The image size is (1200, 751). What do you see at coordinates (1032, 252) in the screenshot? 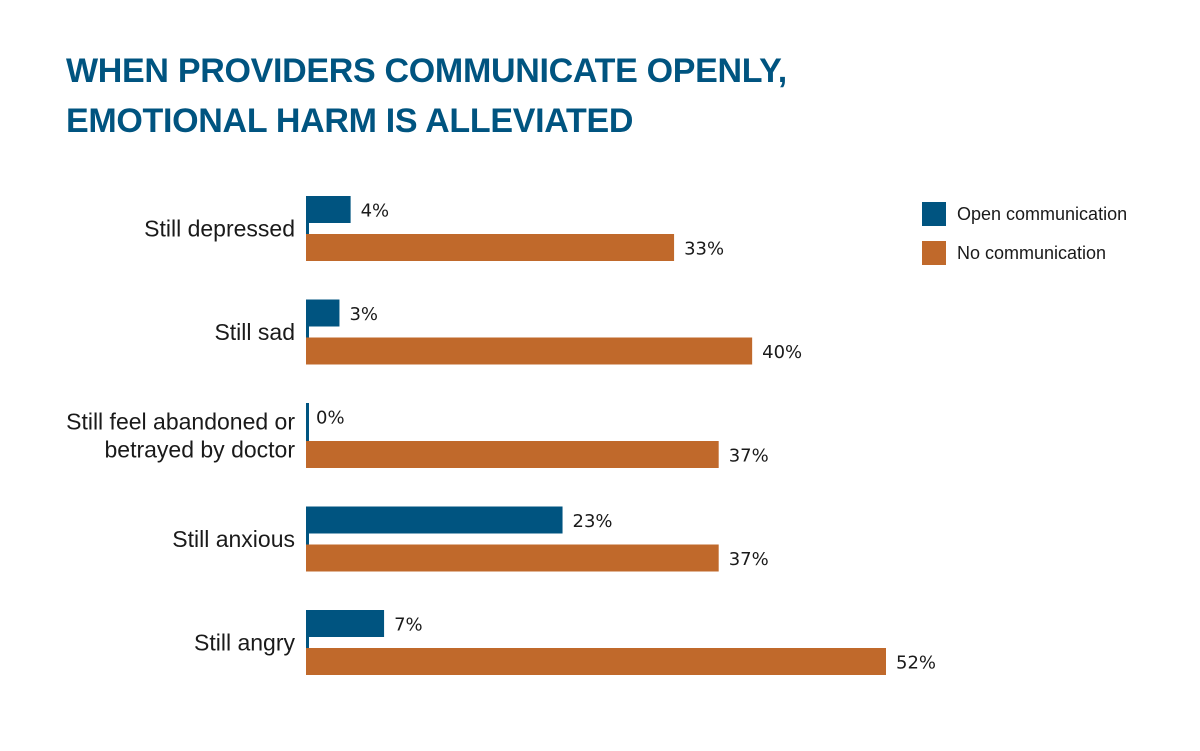
I see `legend-label-none: No communication` at bounding box center [1032, 252].